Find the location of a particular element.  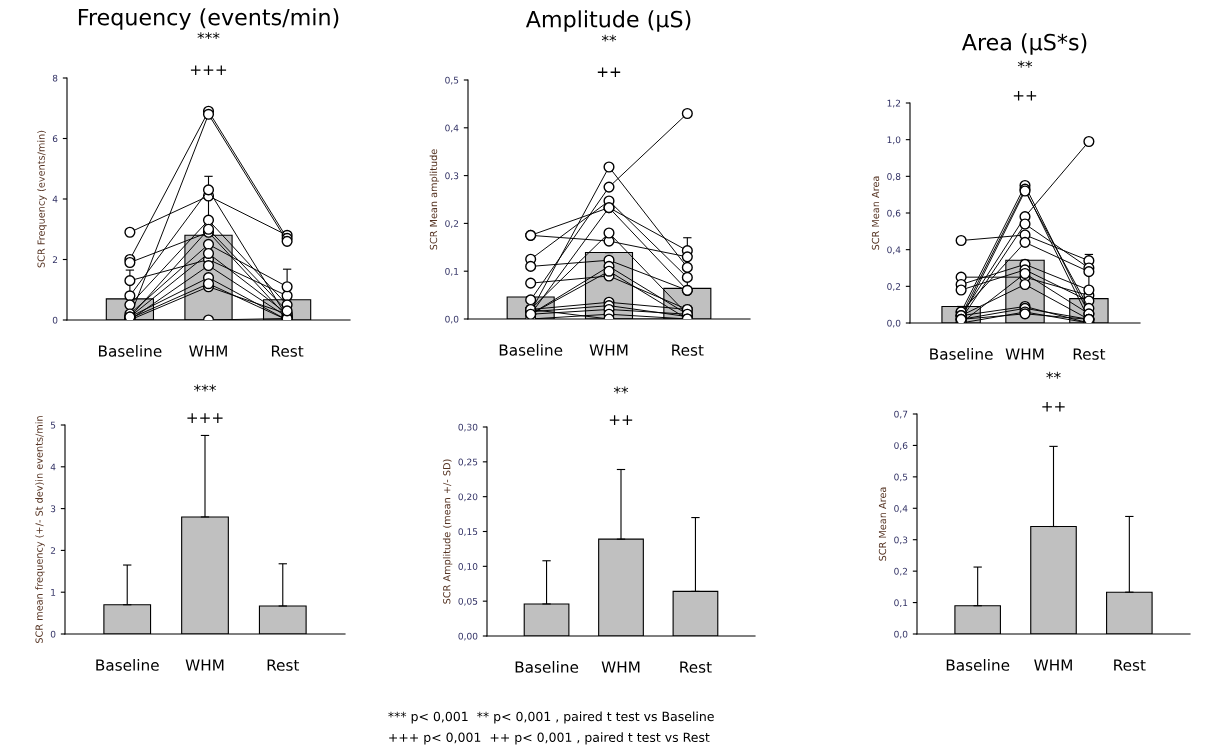

y-axis-title: SCR Mean amplitude is located at coordinates (434, 199).